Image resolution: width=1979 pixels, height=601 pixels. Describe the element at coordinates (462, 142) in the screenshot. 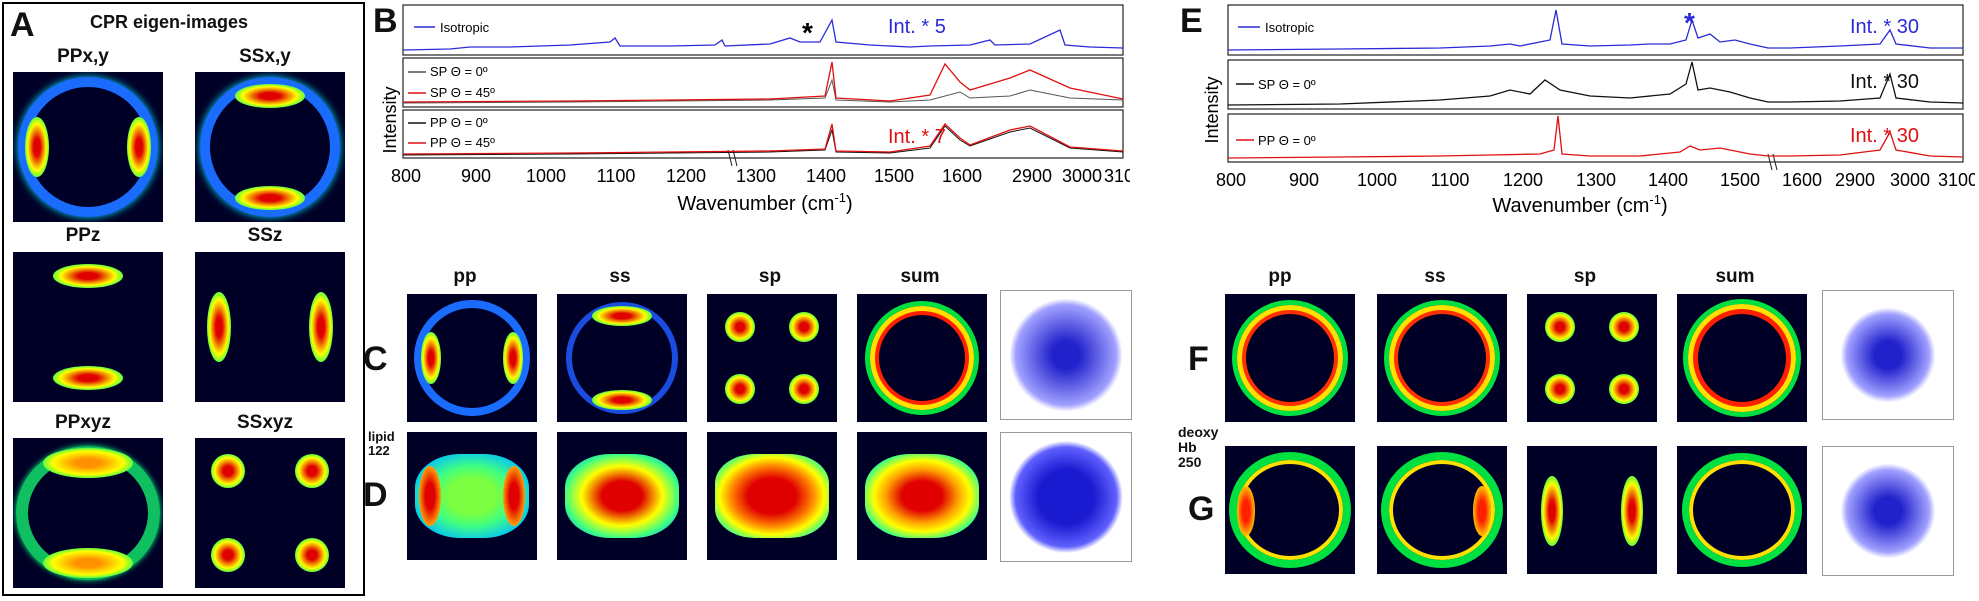

I see `legend-b-pp45: PP Θ = 45º` at that location.